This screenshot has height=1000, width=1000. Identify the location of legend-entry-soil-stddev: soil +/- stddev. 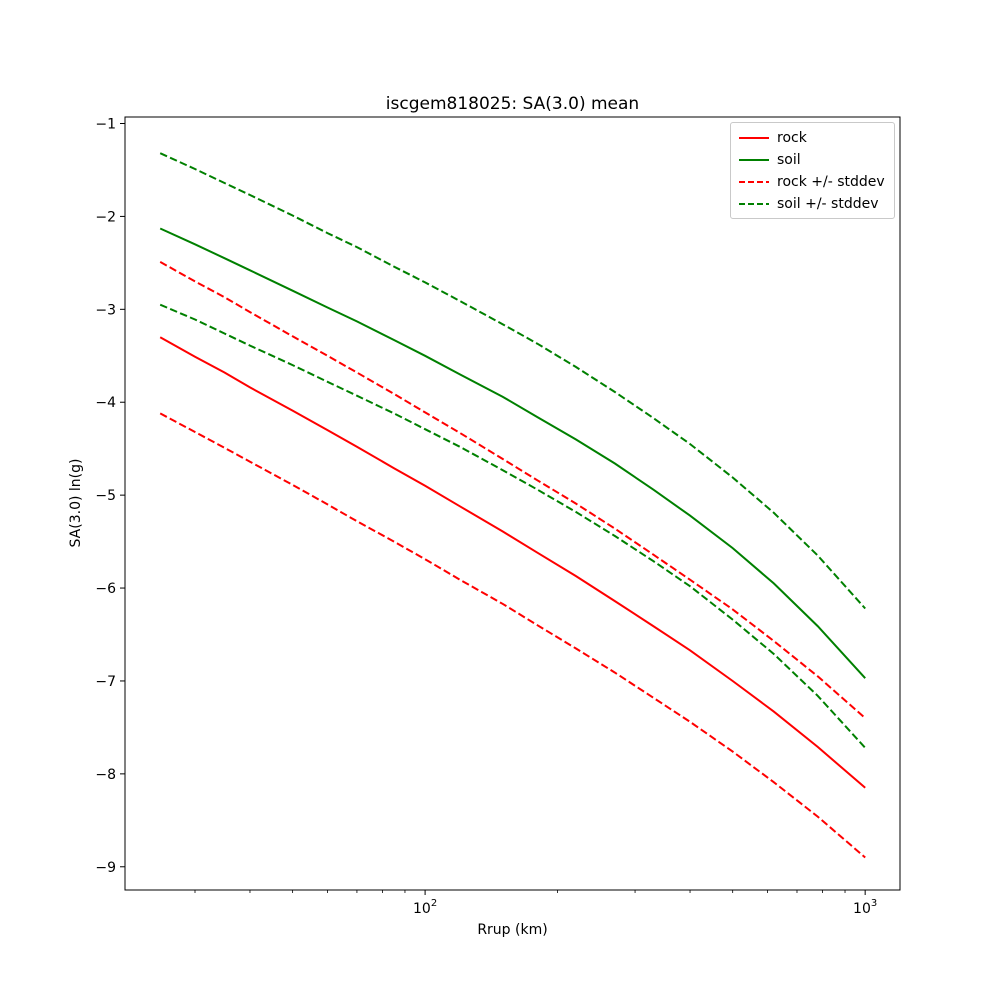
(812, 203).